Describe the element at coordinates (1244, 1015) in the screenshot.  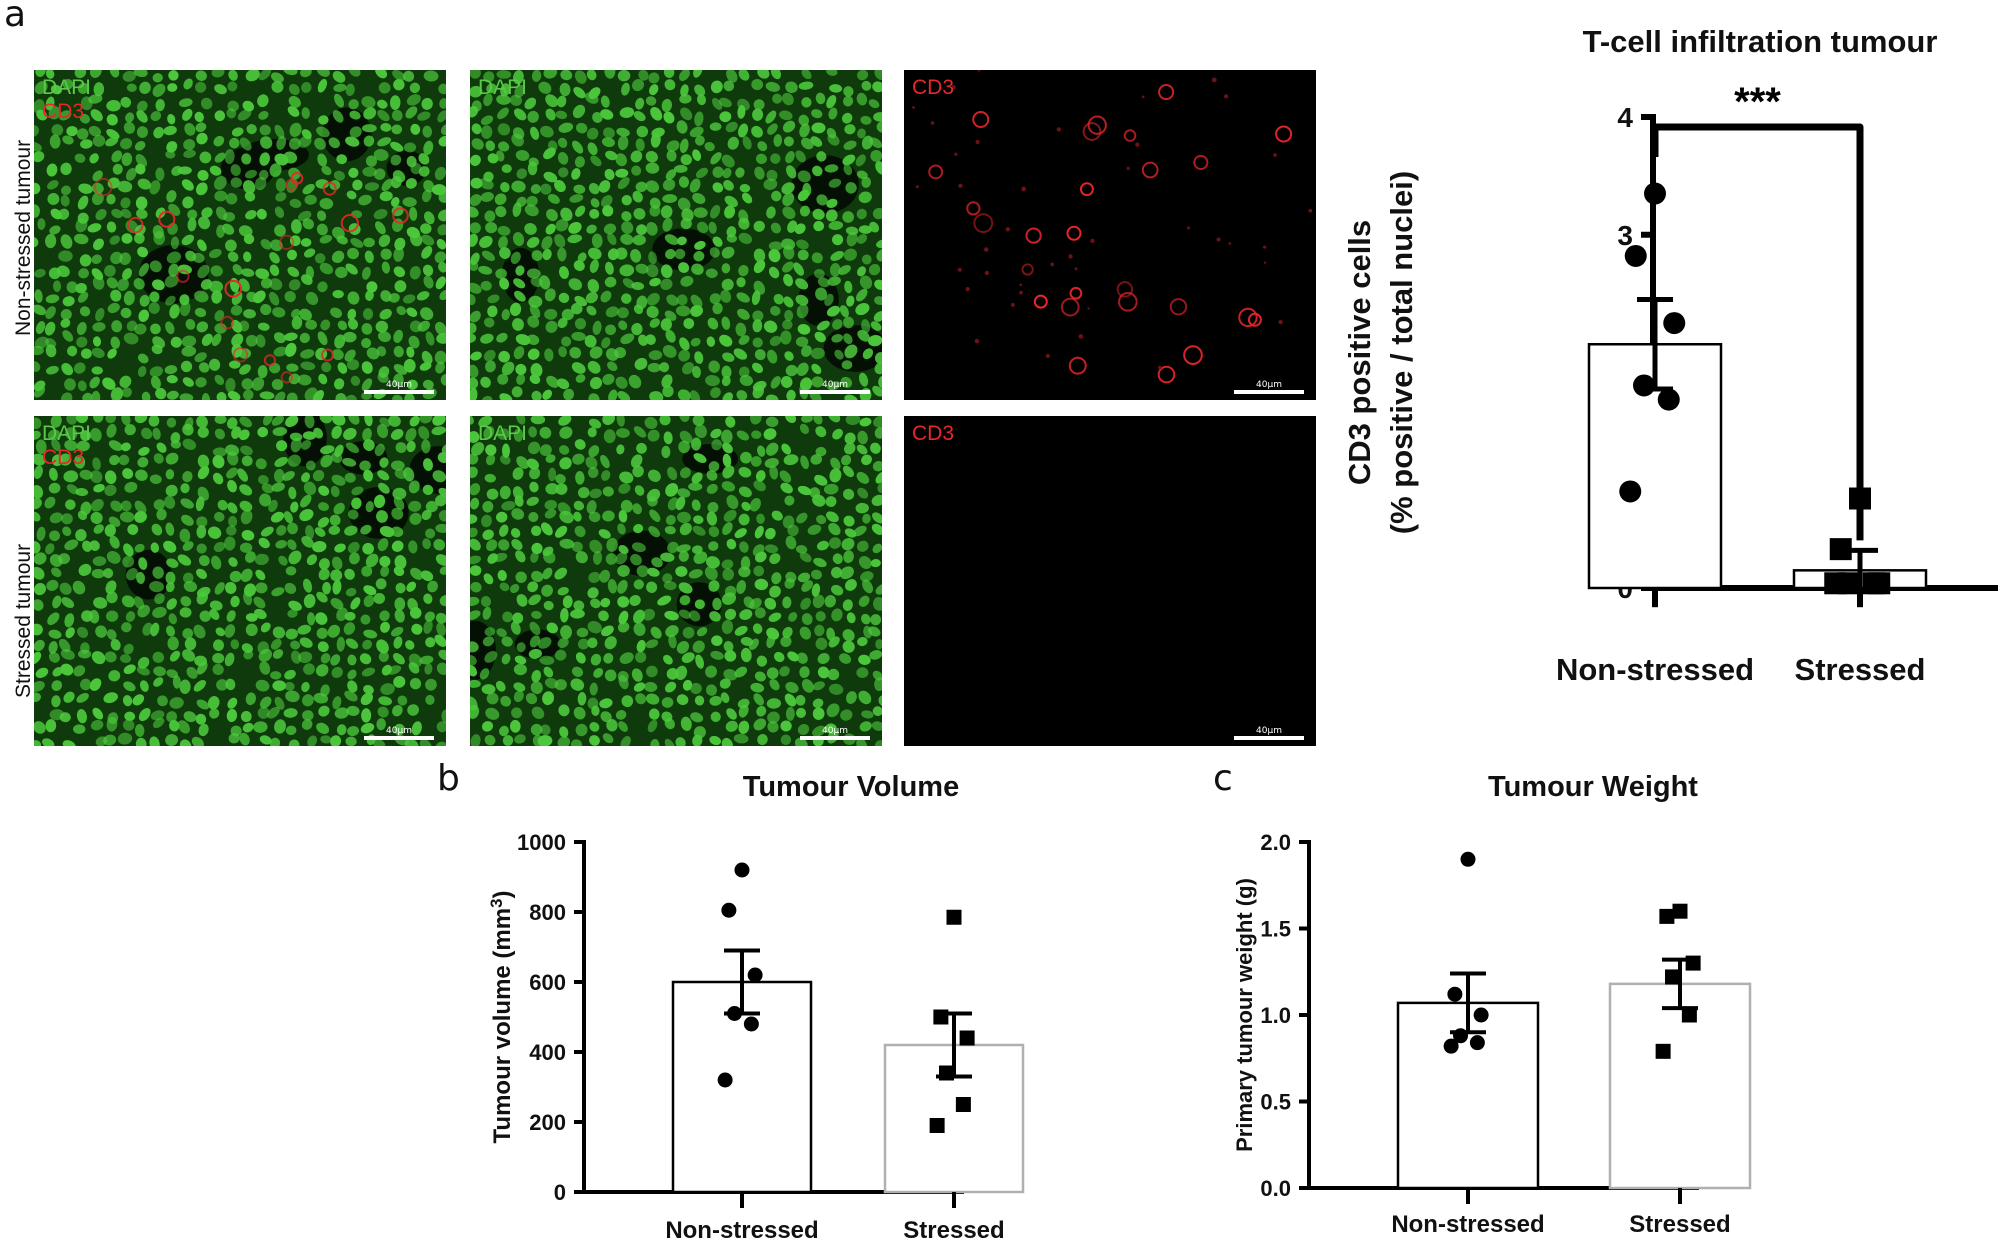
I see `y-axis-label: Primary tumour weight (g)` at that location.